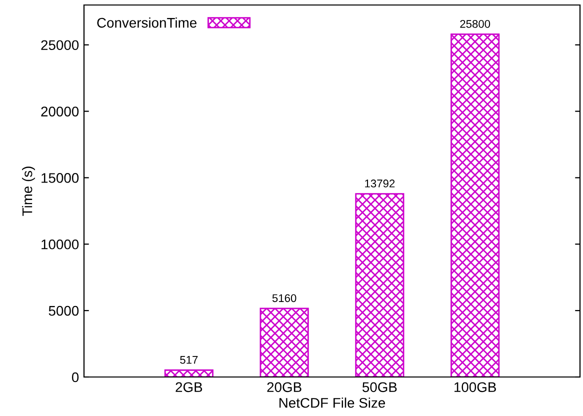 Image resolution: width=583 pixels, height=416 pixels. I want to click on legend-label: ConversionTime, so click(146, 23).